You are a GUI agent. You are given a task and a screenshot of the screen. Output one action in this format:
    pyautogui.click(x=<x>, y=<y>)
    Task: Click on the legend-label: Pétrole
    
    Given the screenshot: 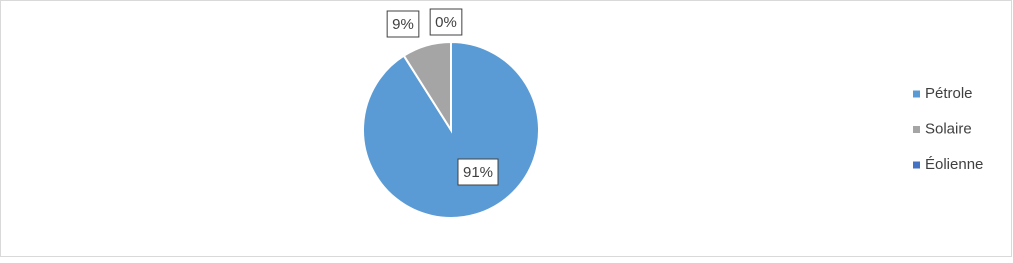 What is the action you would take?
    pyautogui.click(x=949, y=93)
    